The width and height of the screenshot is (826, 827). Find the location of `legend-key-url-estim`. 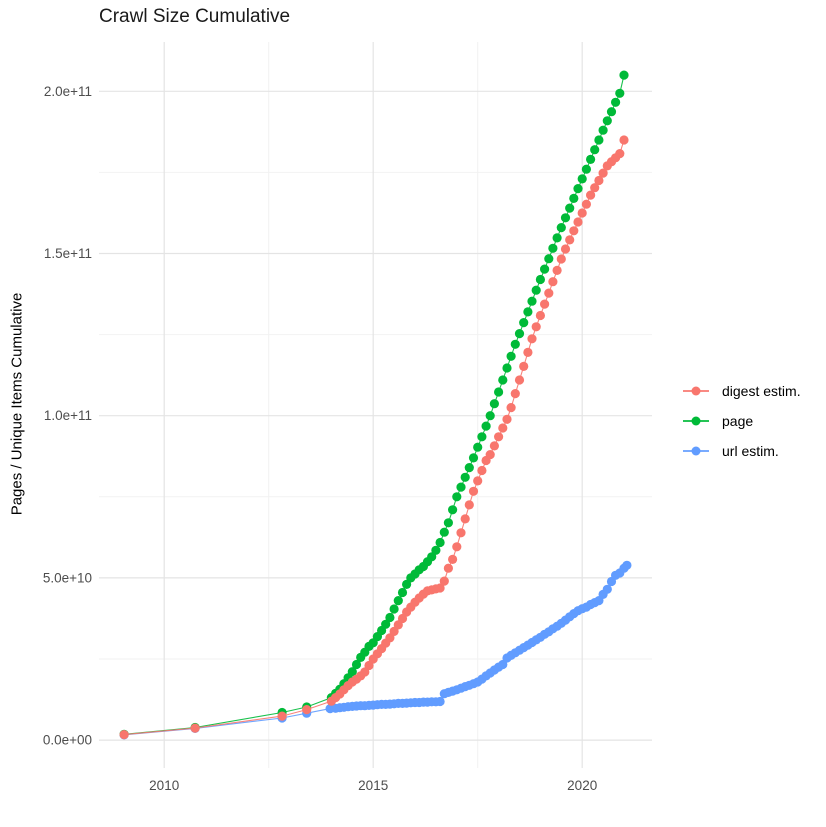

legend-key-url-estim is located at coordinates (696, 451).